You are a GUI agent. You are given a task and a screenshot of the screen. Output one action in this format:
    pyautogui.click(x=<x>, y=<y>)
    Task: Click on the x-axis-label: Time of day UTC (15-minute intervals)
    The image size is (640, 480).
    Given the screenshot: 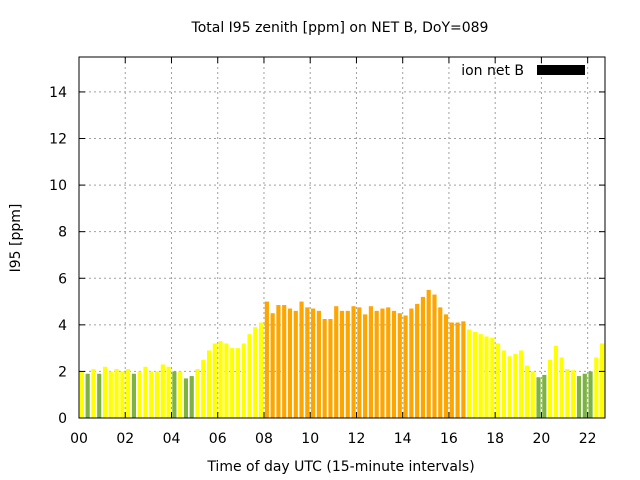 What is the action you would take?
    pyautogui.click(x=340, y=467)
    